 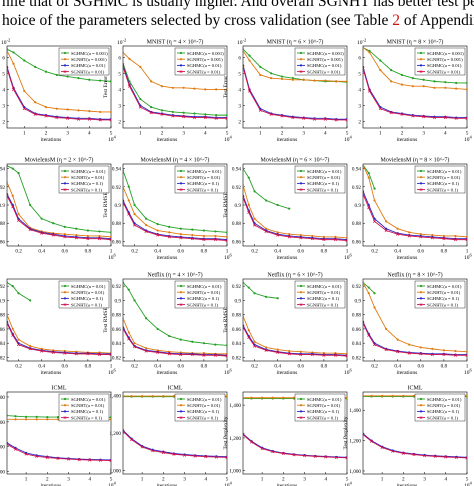 I want to click on x-tick-label: 4, so click(x=445, y=480).